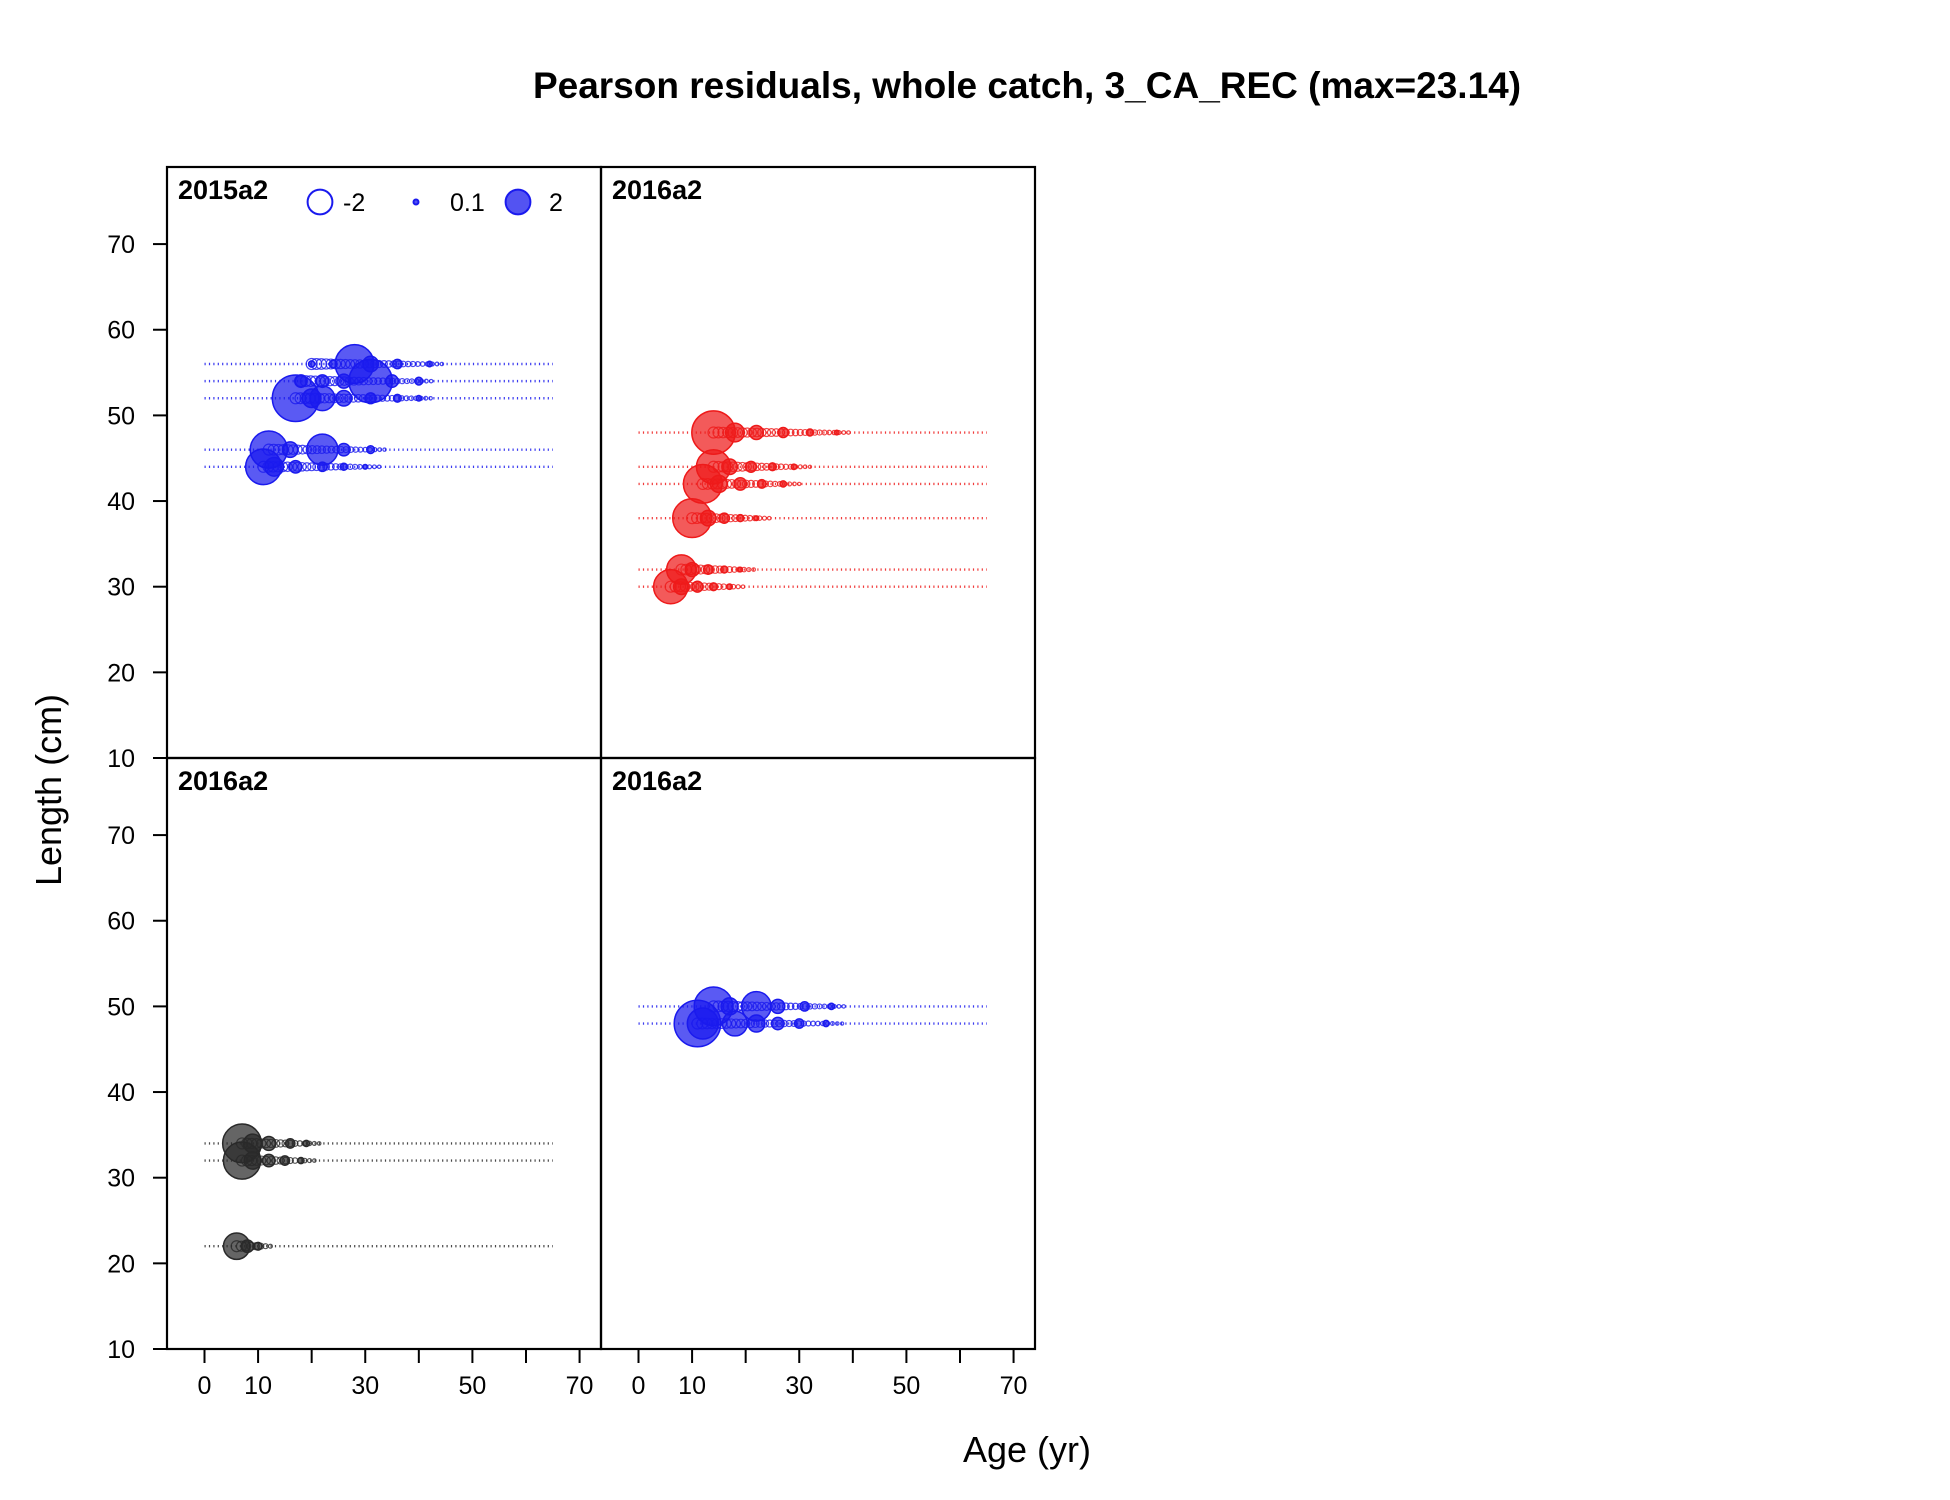 This screenshot has height=1500, width=1950. Describe the element at coordinates (384, 1053) in the screenshot. I see `panel-3: 2016a2` at that location.